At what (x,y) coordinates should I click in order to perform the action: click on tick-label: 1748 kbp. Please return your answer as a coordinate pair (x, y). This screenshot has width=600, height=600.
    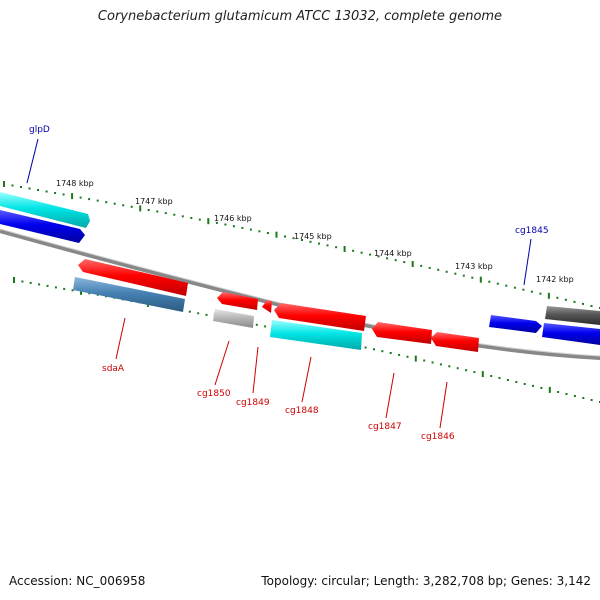
    Looking at the image, I should click on (75, 183).